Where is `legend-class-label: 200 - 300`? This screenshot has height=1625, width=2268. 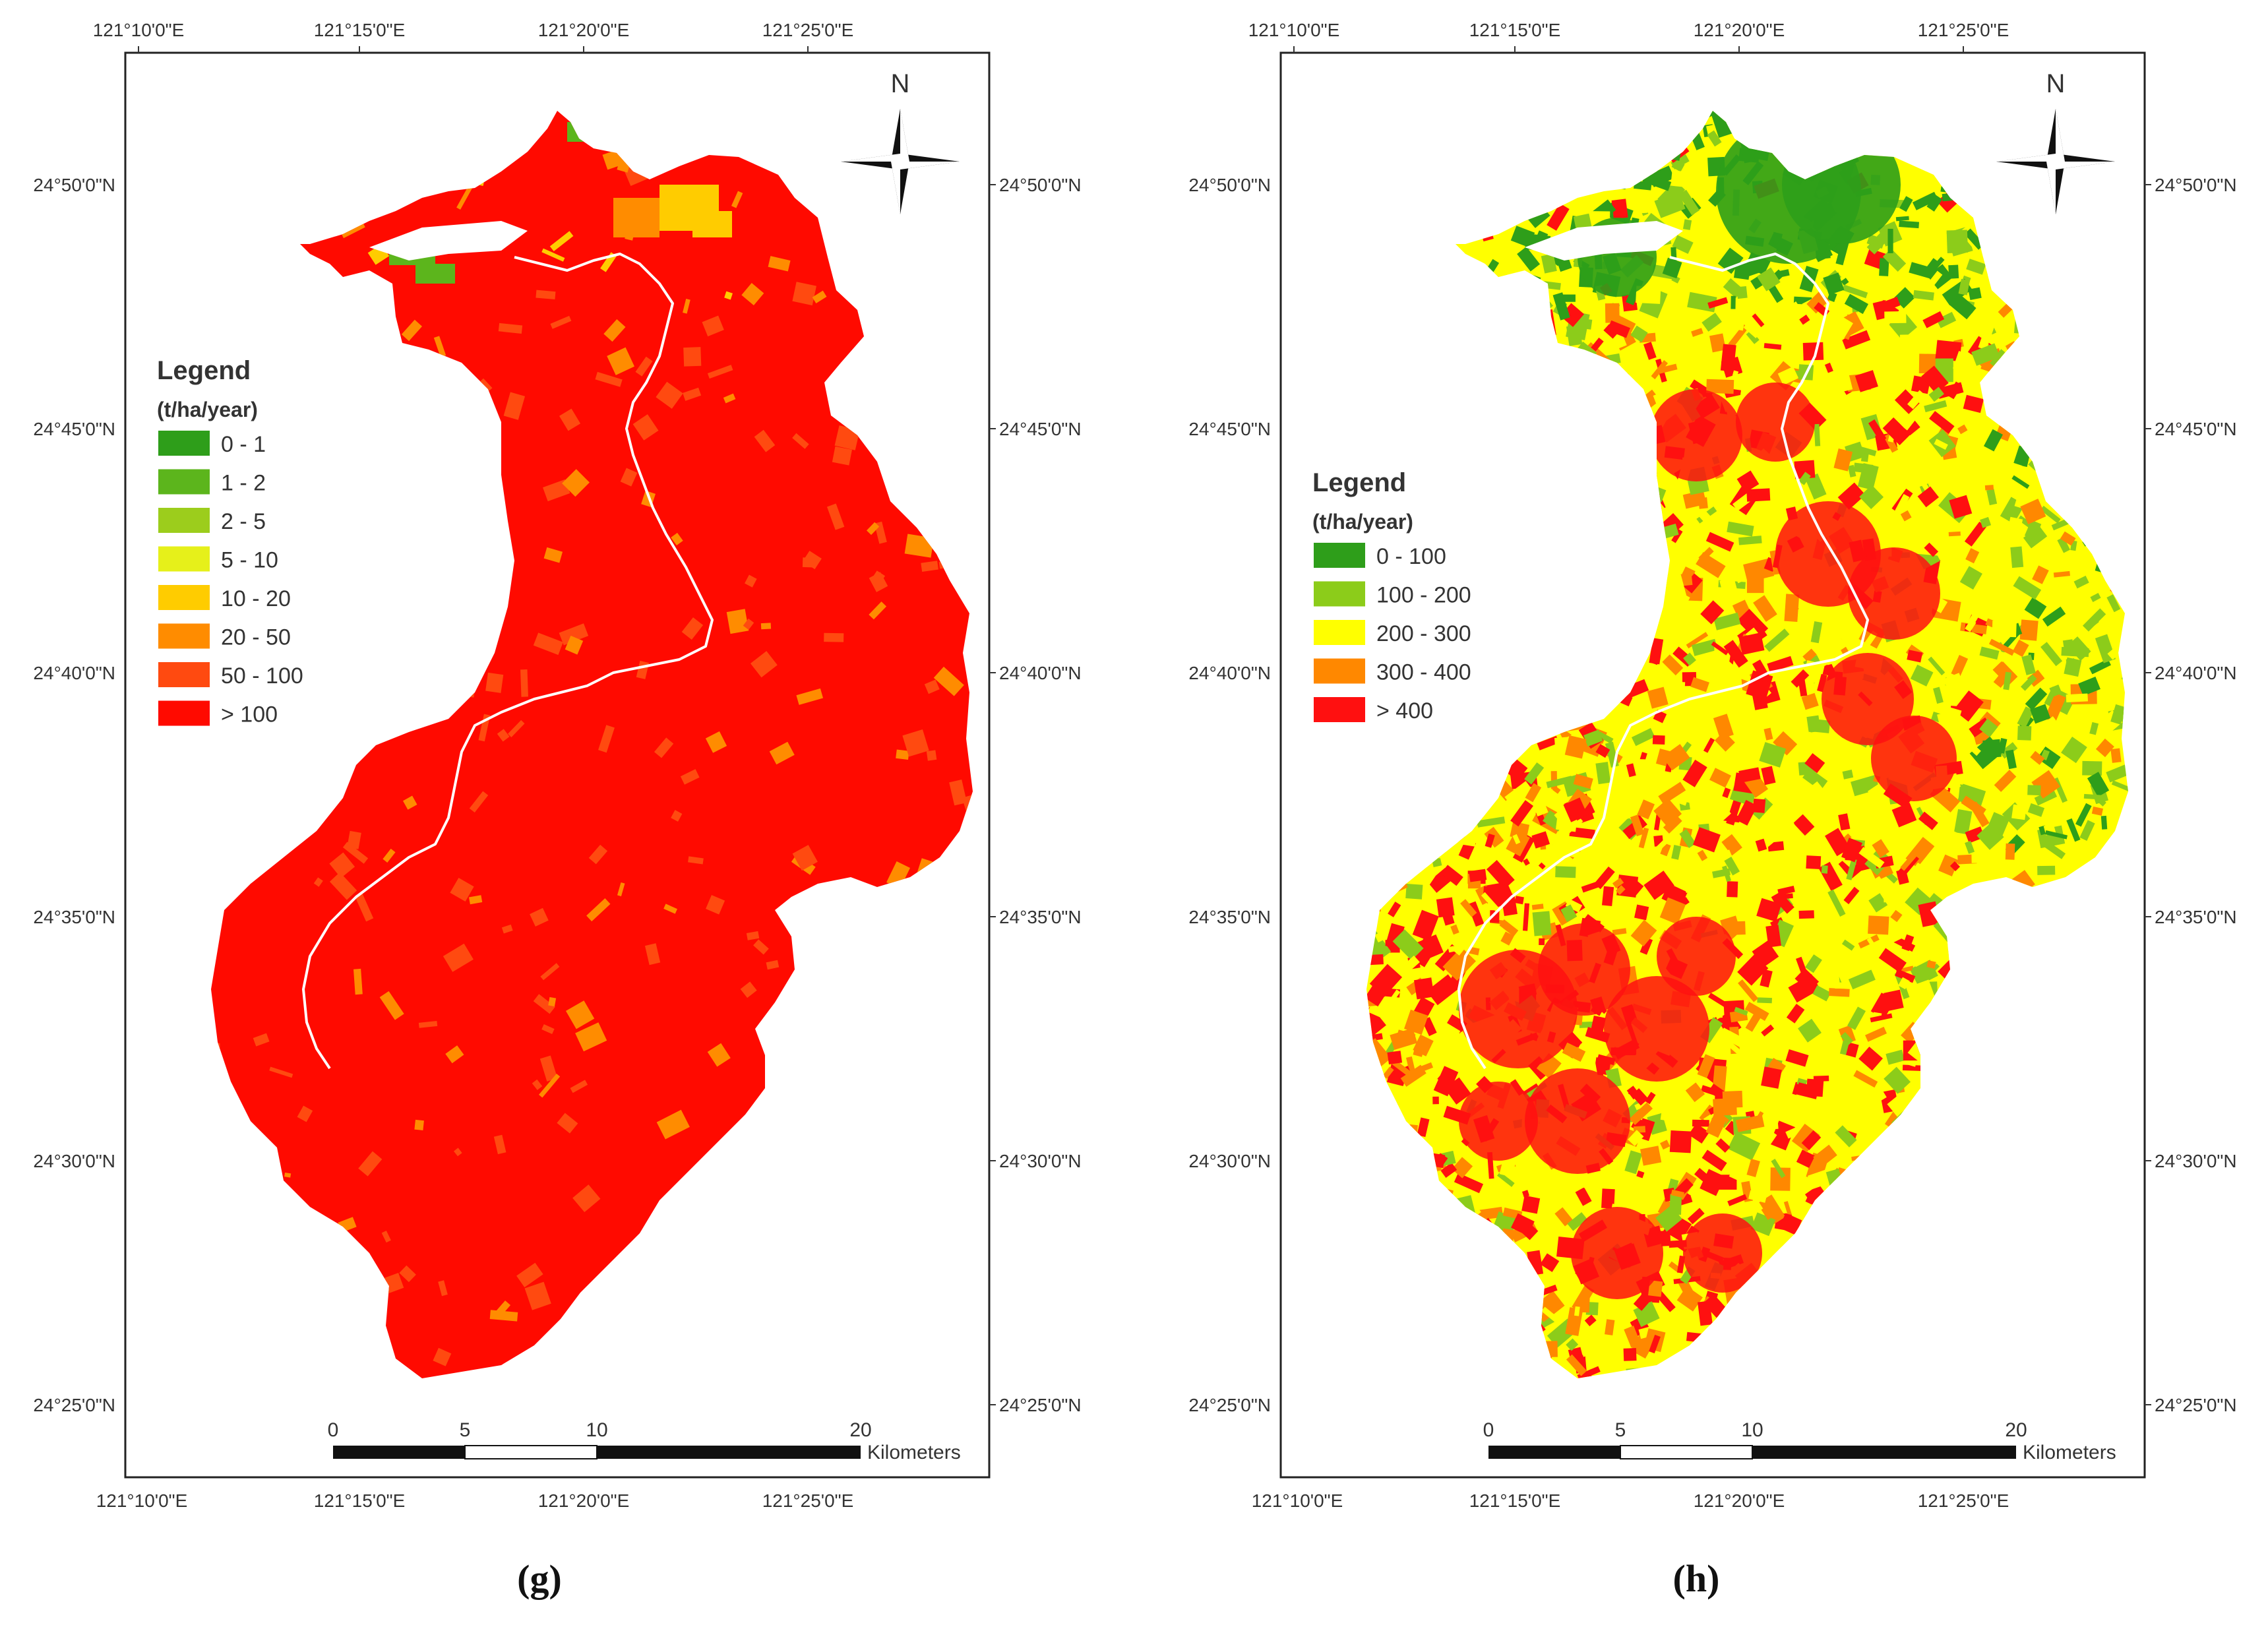
legend-class-label: 200 - 300 is located at coordinates (1423, 633).